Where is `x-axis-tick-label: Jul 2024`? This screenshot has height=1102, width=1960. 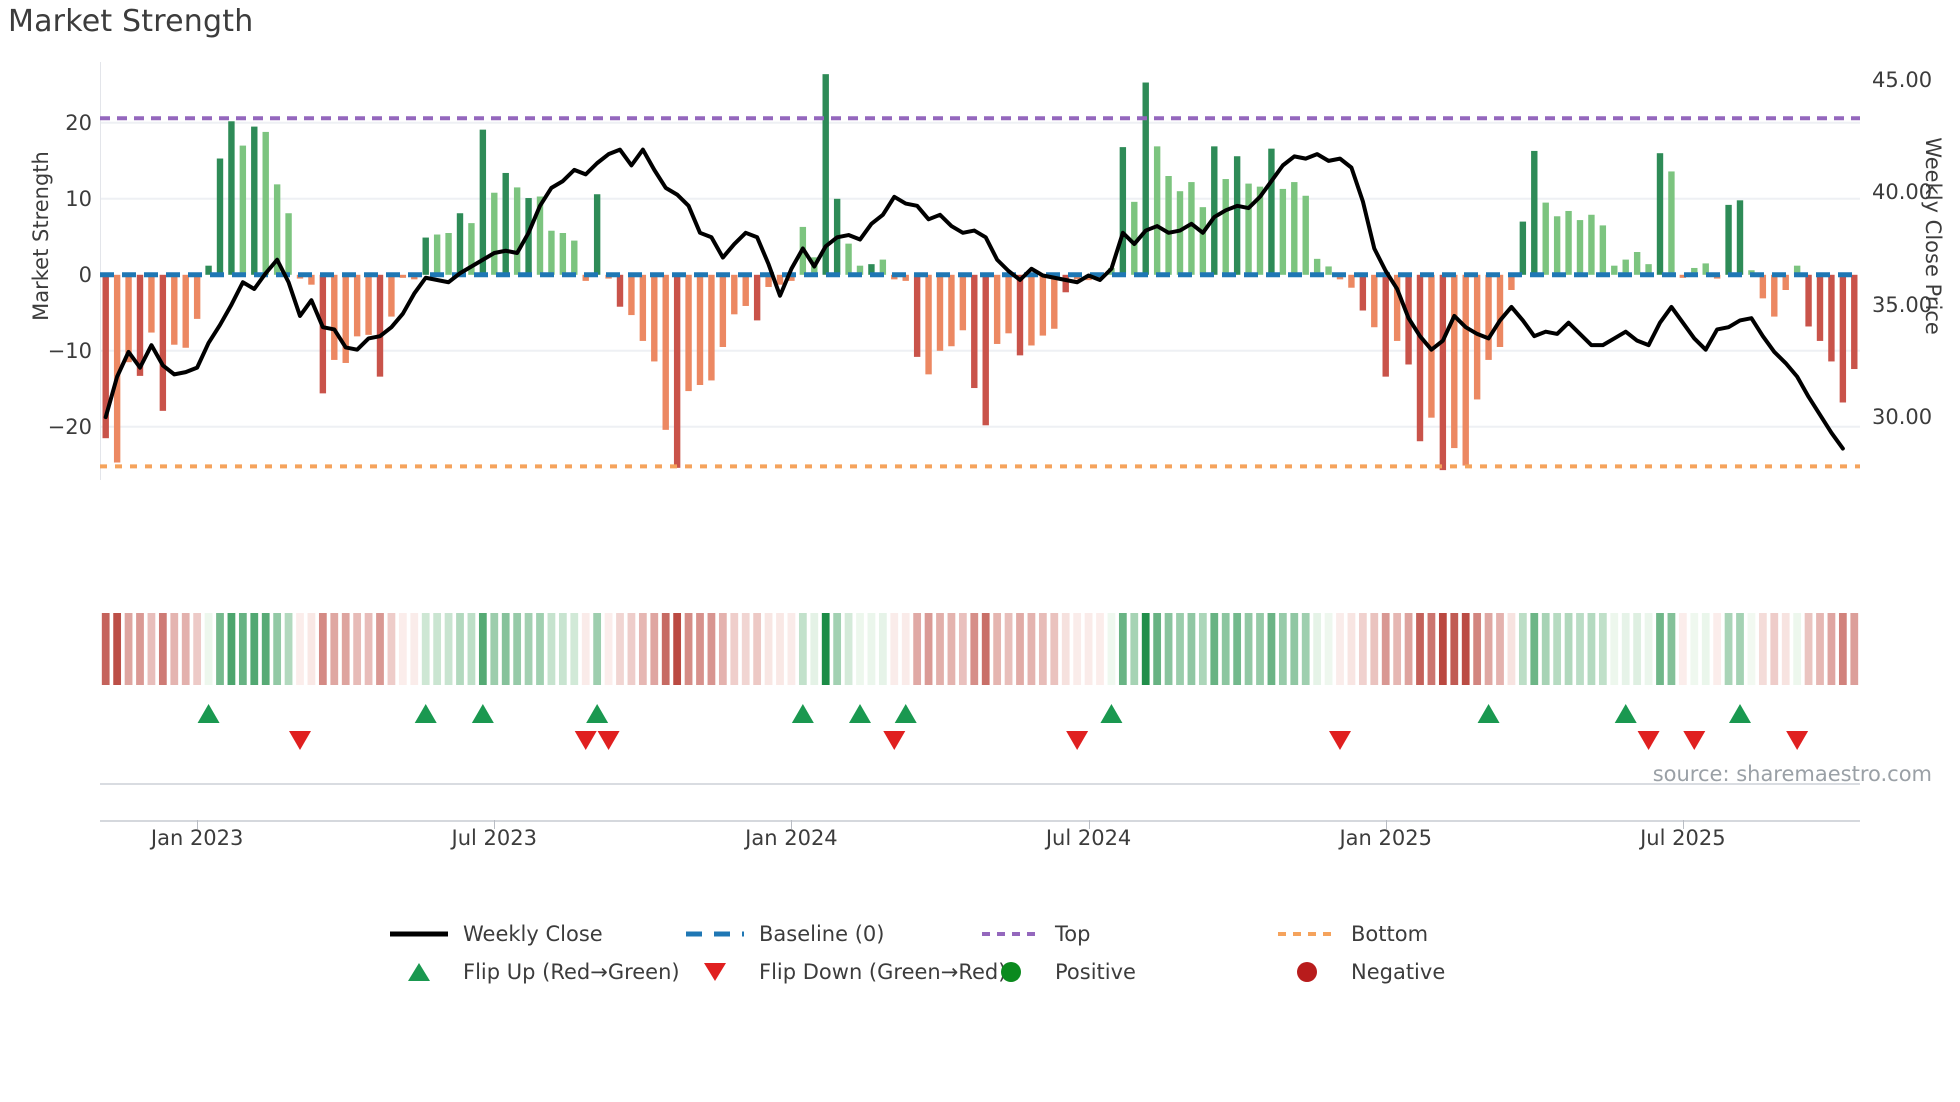
x-axis-tick-label: Jul 2024 is located at coordinates (1088, 838).